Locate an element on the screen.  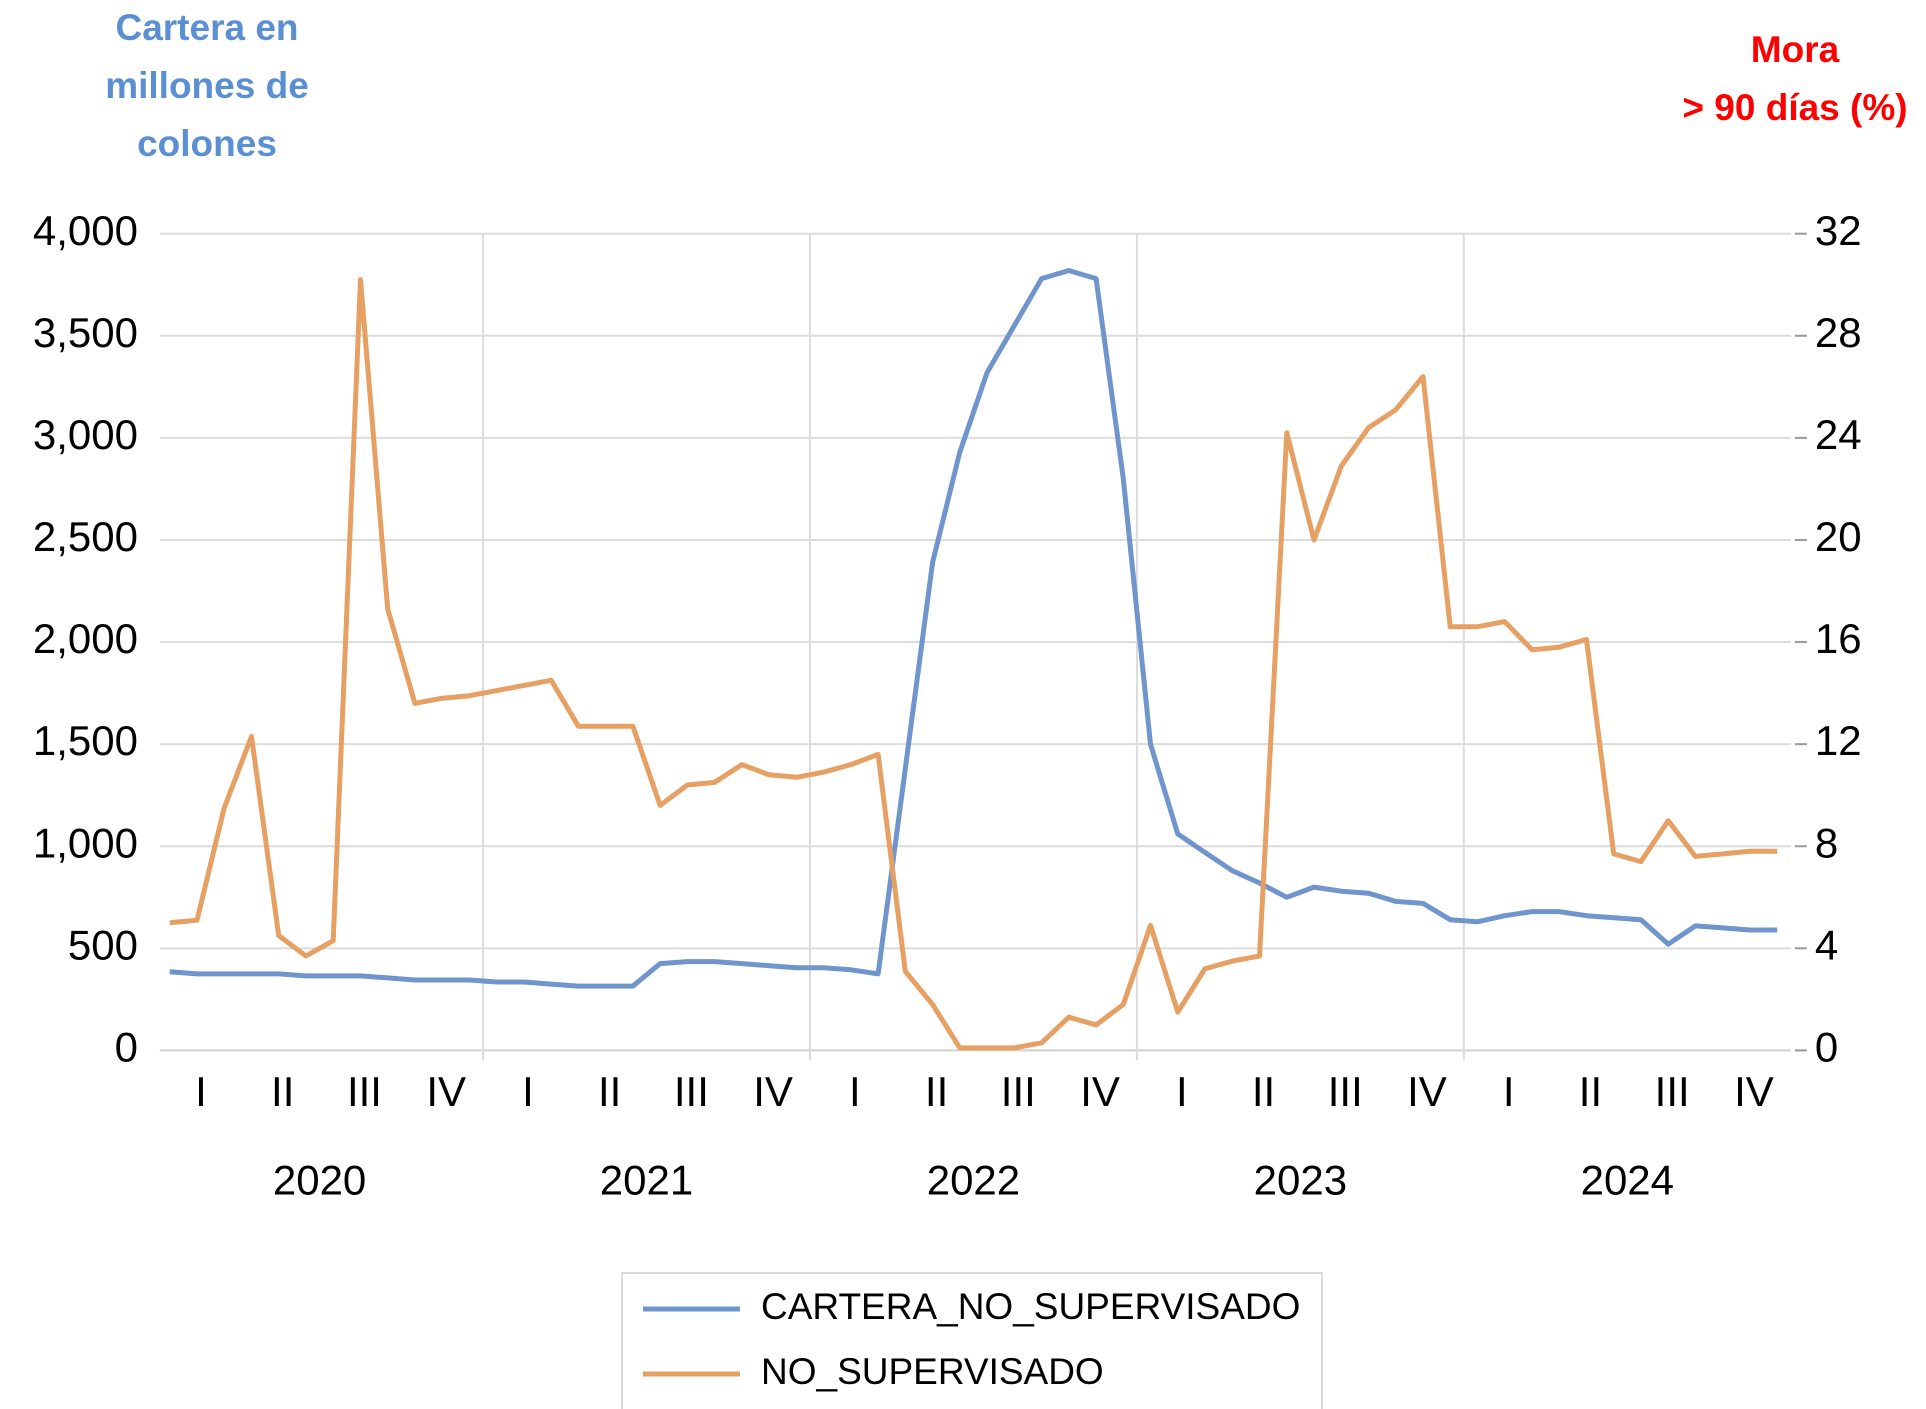
y2-tick-label: 4 is located at coordinates (1826, 944).